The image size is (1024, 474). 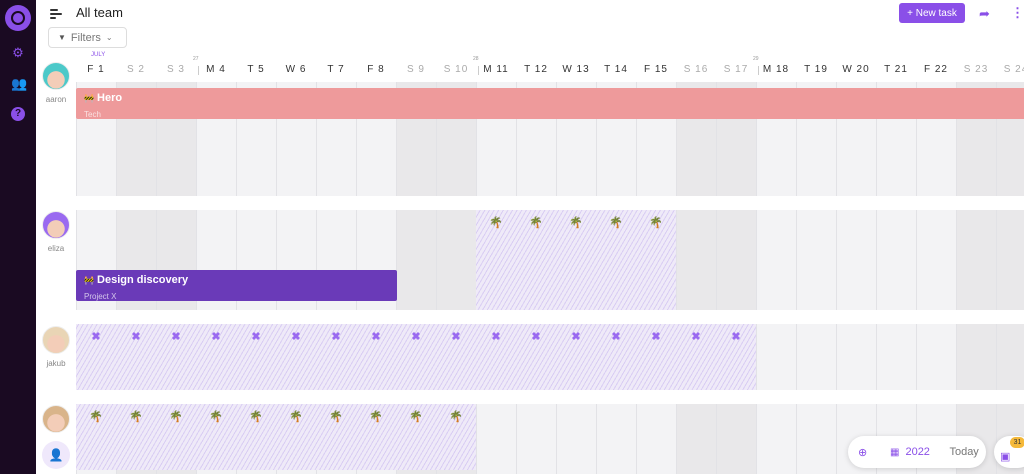 I want to click on day-label: T 21, so click(x=896, y=69).